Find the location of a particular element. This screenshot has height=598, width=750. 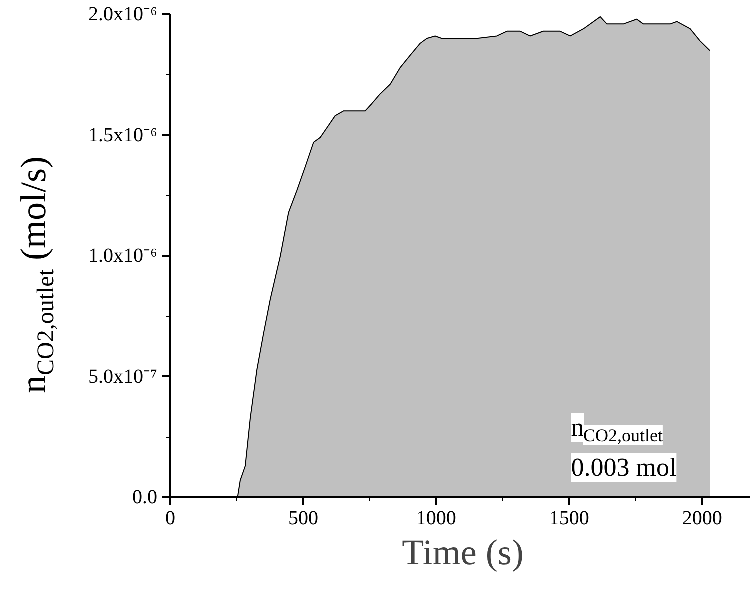

x-tick-label: 1000 is located at coordinates (436, 519).